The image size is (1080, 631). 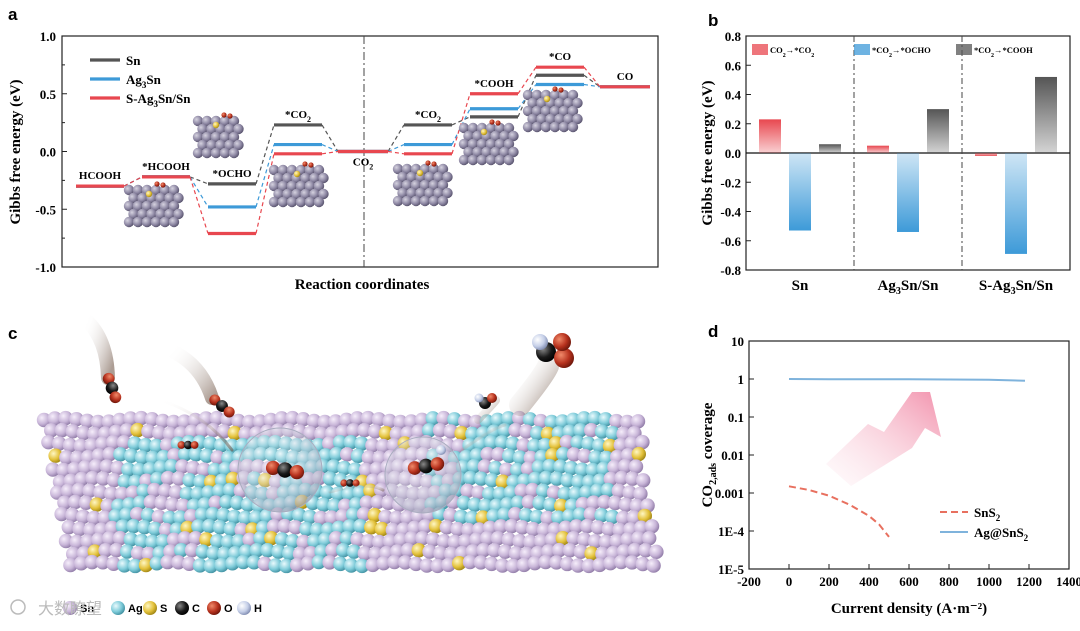 I want to click on legend-label-ocho: *CO2→*OCHO, so click(x=901, y=52).